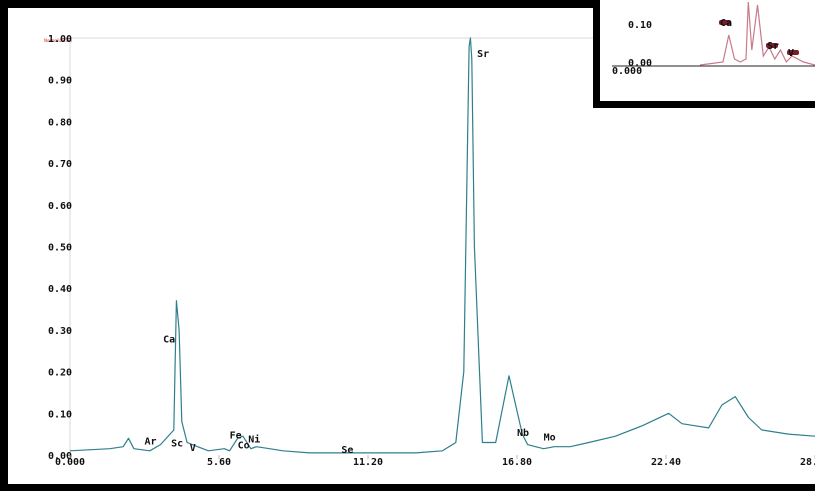 This screenshot has height=491, width=815. What do you see at coordinates (347, 450) in the screenshot?
I see `element-label: Se` at bounding box center [347, 450].